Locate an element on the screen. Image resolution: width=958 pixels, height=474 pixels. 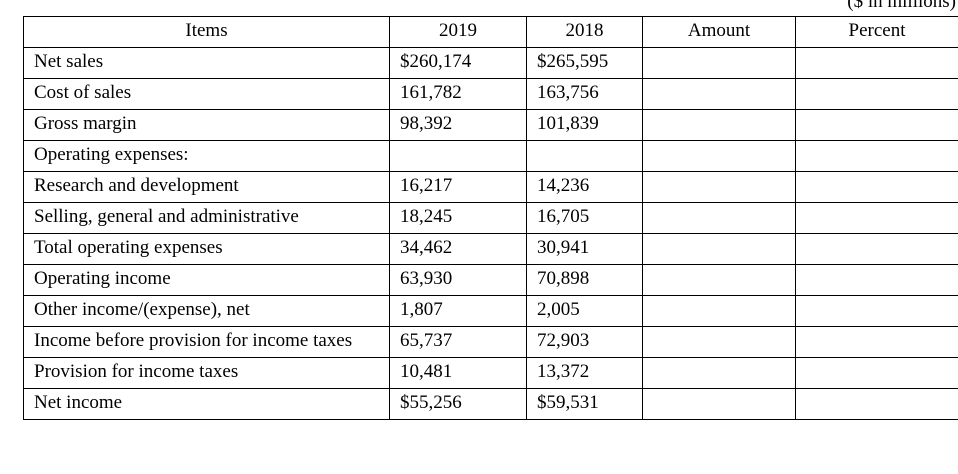
header-row: Items 2019 2018 Amount Percent is located at coordinates (490, 32).